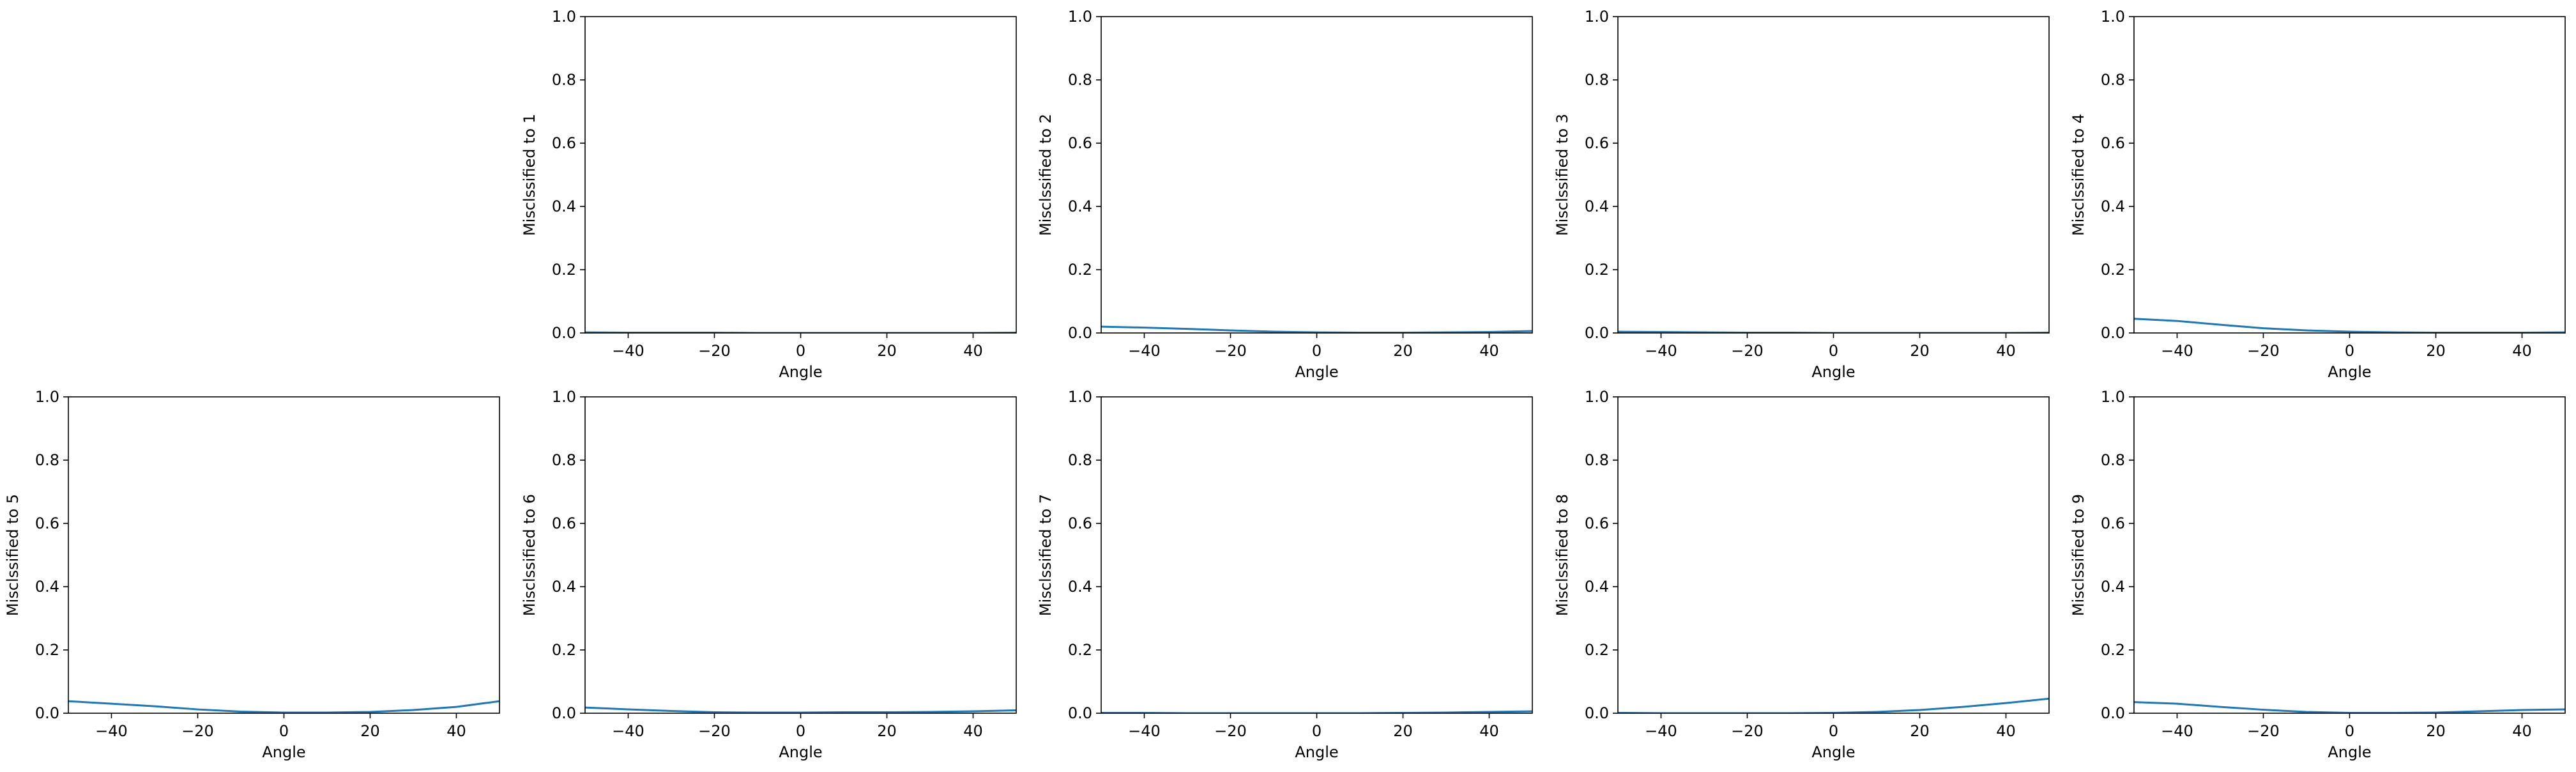  I want to click on y-axis-label: Misclssified to 6, so click(529, 555).